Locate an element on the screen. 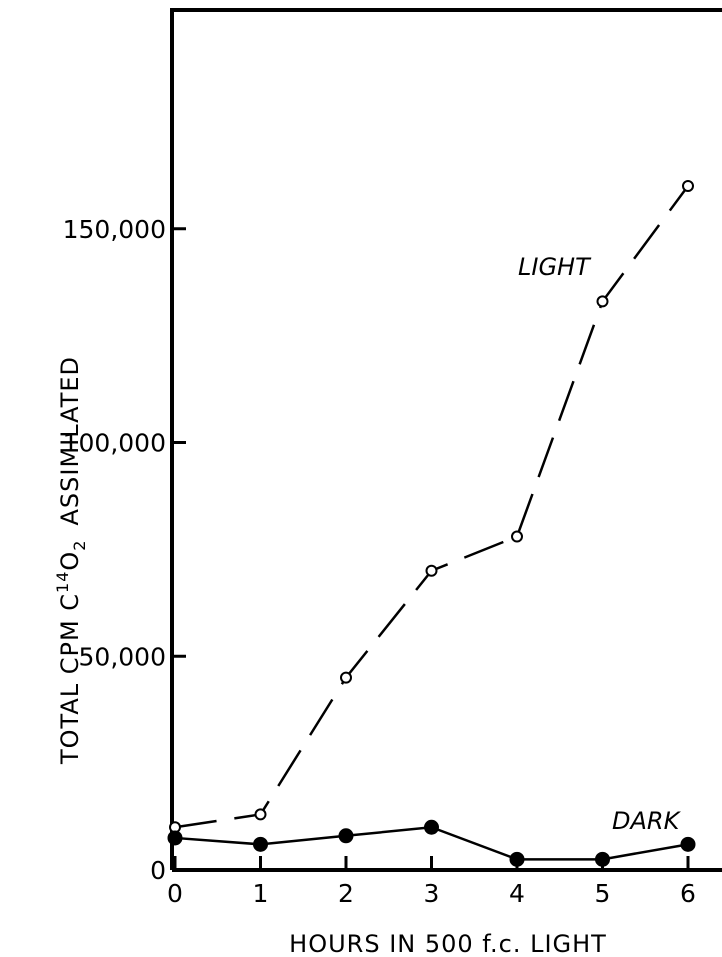 This screenshot has width=722, height=957. y-axis-title: TOTAL CPM C14O2 ASSIMILATED is located at coordinates (71, 560).